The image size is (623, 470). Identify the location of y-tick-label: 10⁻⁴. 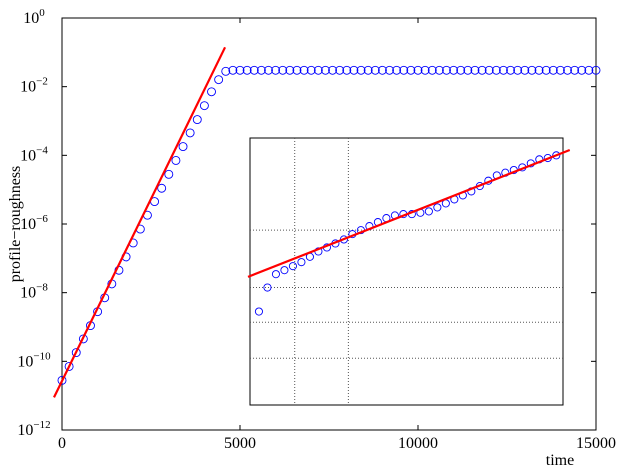
(34, 154).